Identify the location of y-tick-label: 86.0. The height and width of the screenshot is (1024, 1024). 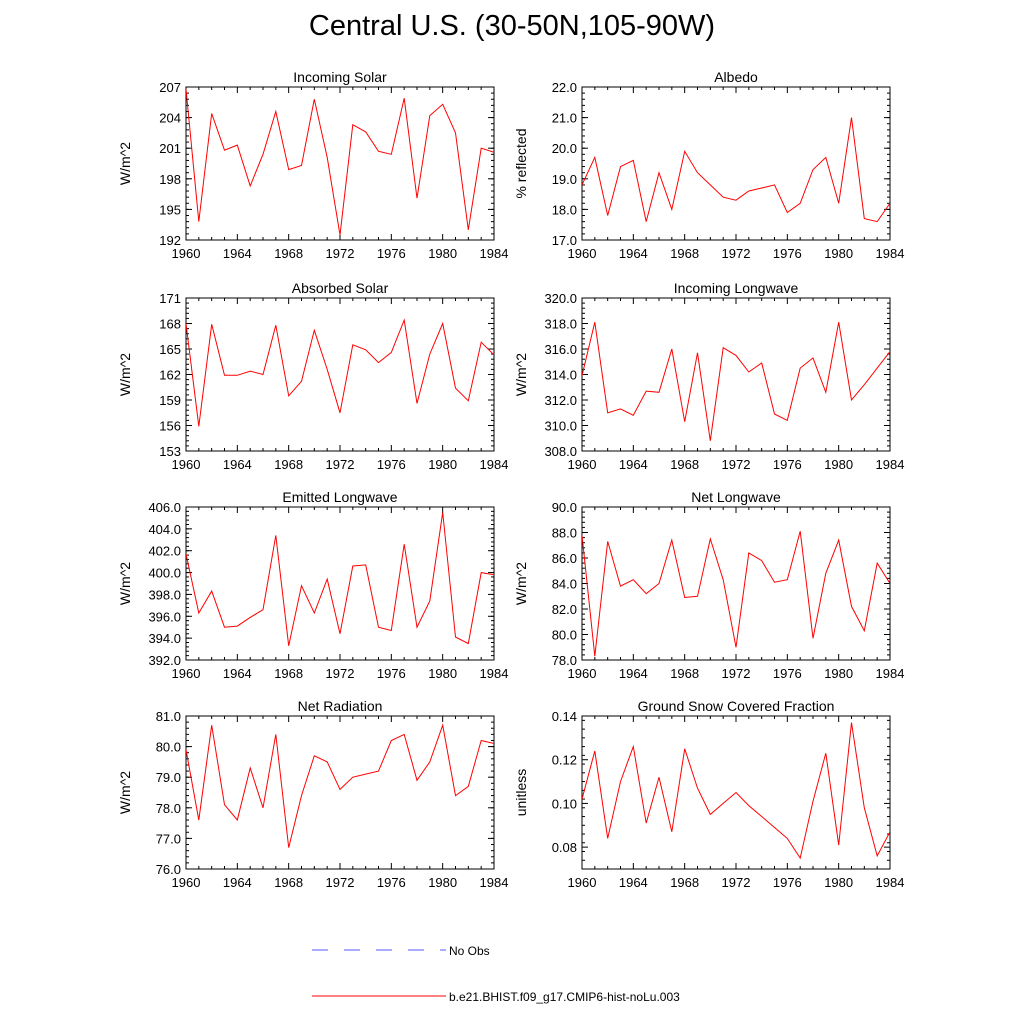
(564, 558).